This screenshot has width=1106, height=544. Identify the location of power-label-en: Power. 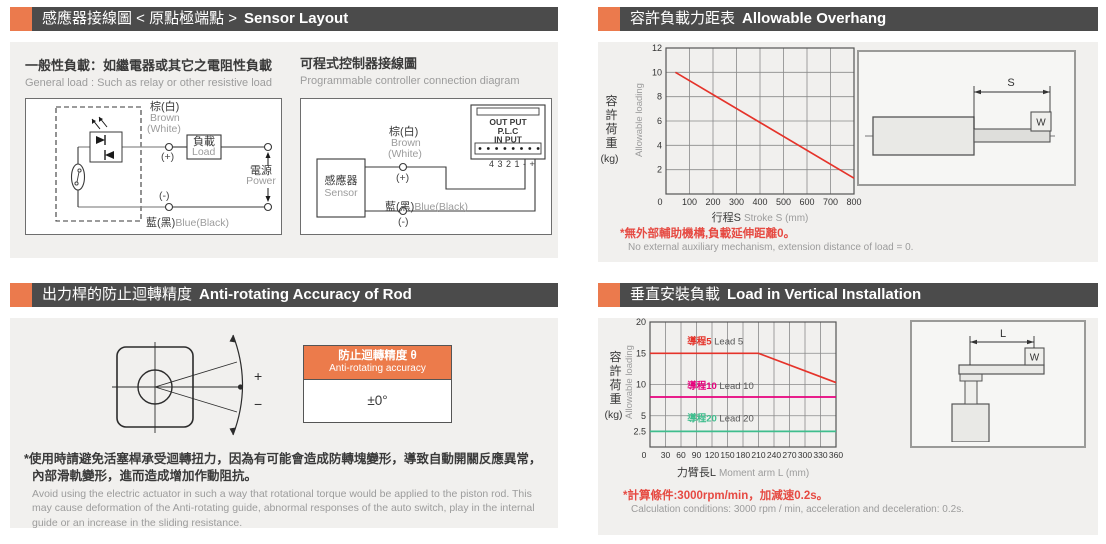
(261, 181).